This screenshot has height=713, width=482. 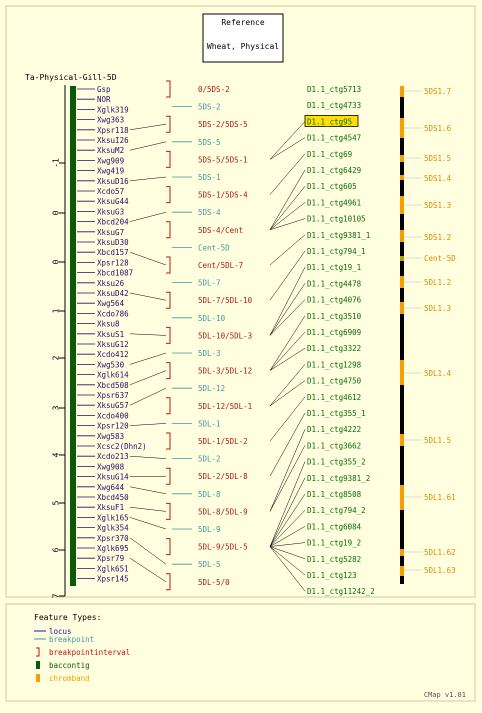 I want to click on interval-label: Cent/5DL-7, so click(x=220, y=265).